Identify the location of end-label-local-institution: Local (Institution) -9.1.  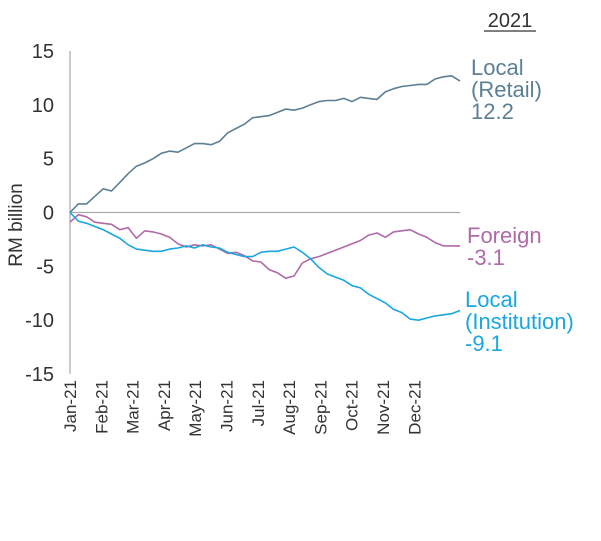
(519, 321).